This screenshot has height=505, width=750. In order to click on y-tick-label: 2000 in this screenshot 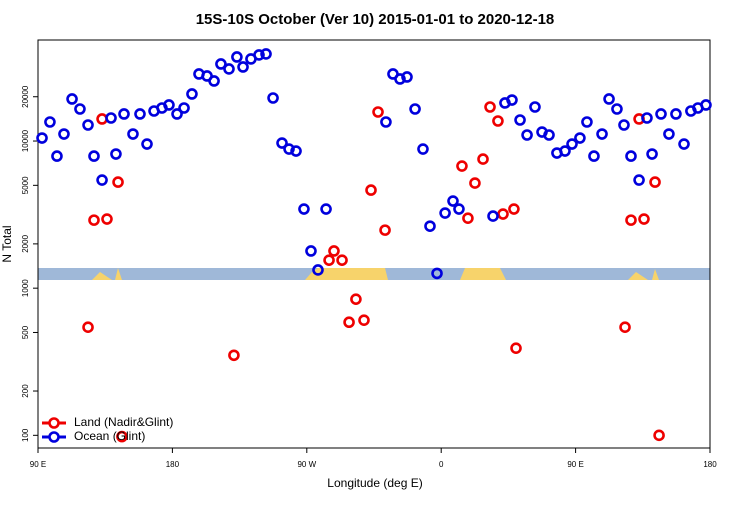, I will do `click(25, 243)`.